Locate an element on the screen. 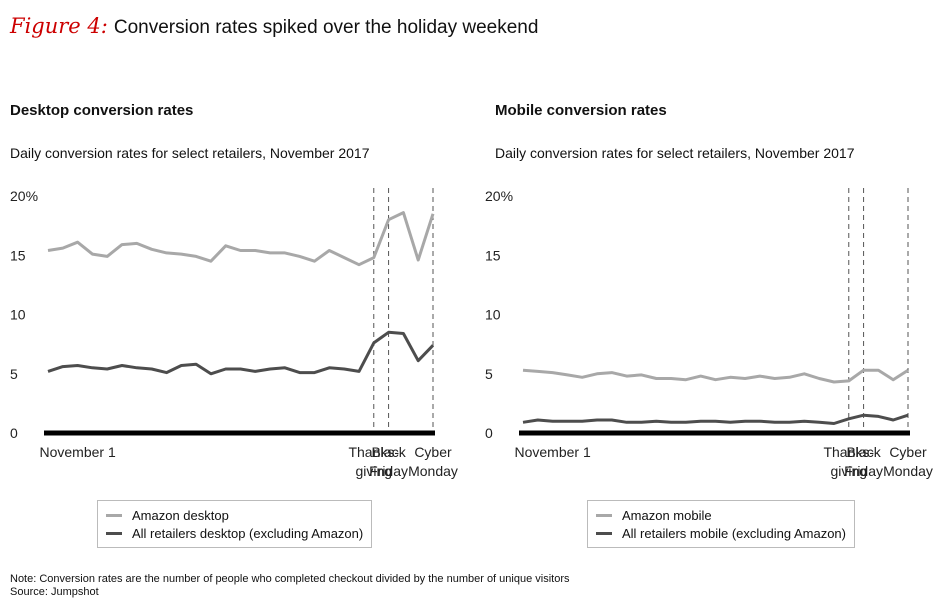  legend-label: Amazon mobile is located at coordinates (667, 515).